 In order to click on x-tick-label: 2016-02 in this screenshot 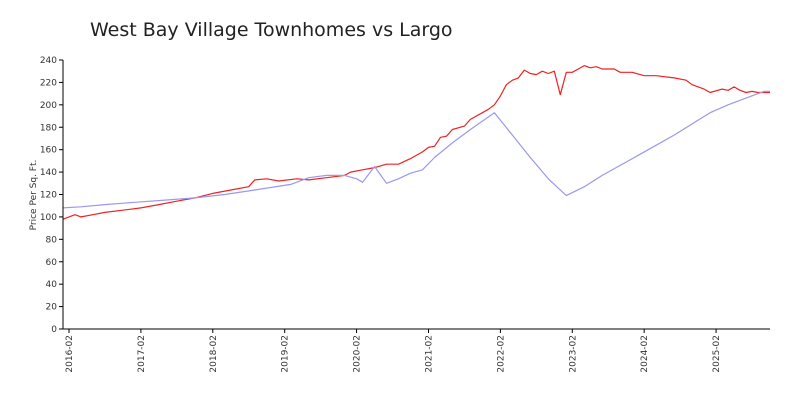, I will do `click(70, 354)`.